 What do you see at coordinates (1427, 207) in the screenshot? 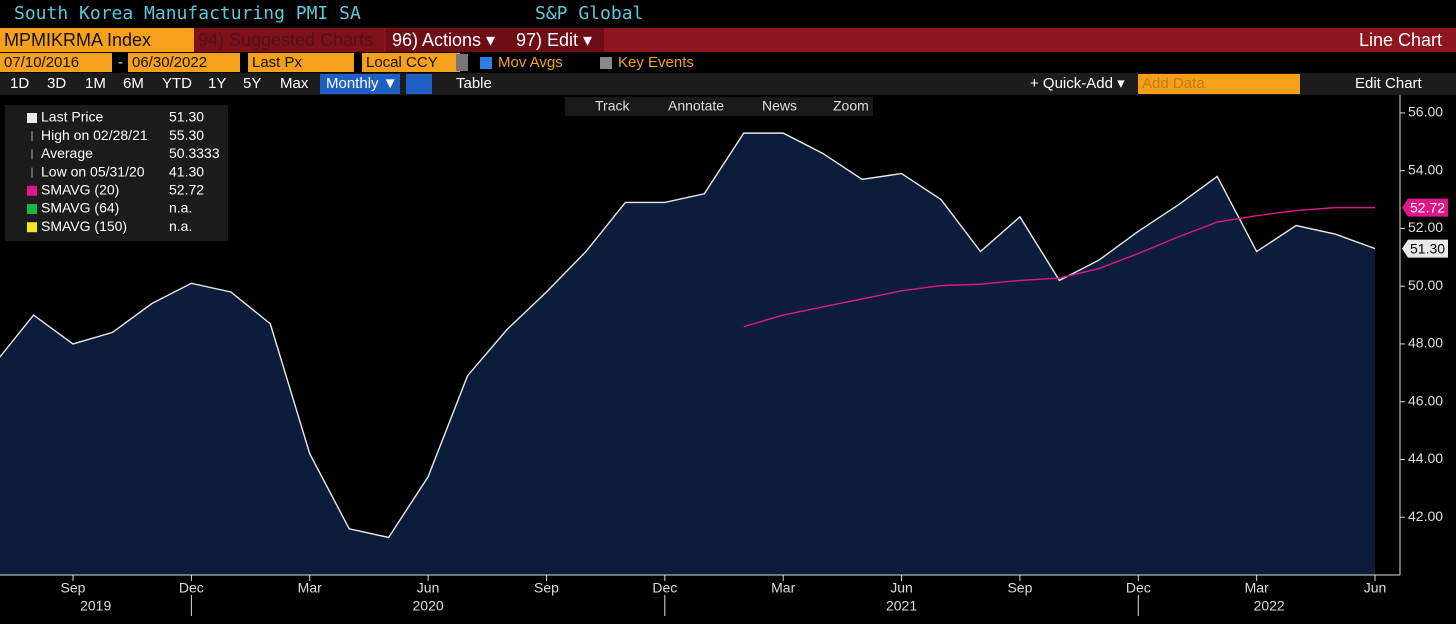
I see `last-value-label: 52.72` at bounding box center [1427, 207].